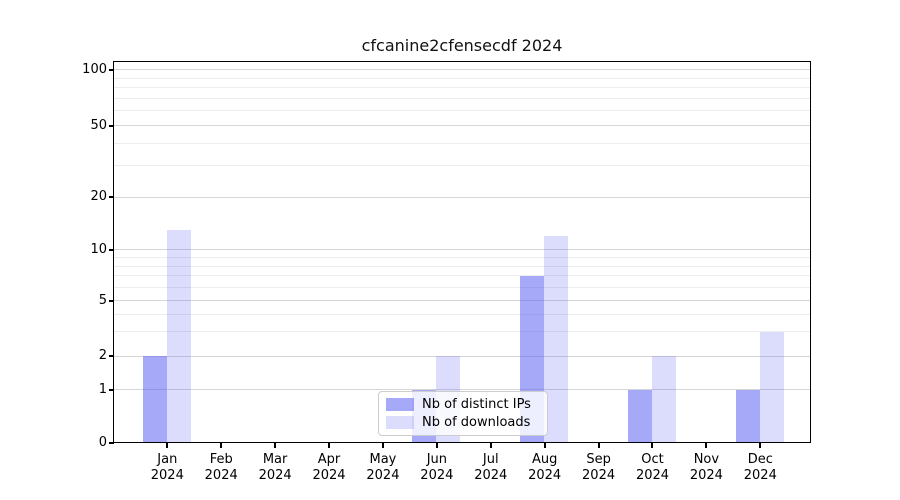 Image resolution: width=900 pixels, height=500 pixels. I want to click on legend-swatch-downloads, so click(400, 422).